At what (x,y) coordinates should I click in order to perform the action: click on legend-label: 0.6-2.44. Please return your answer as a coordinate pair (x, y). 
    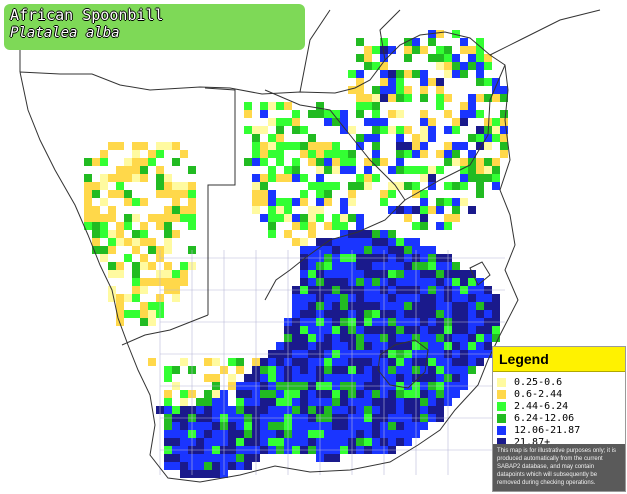
    Looking at the image, I should click on (538, 394).